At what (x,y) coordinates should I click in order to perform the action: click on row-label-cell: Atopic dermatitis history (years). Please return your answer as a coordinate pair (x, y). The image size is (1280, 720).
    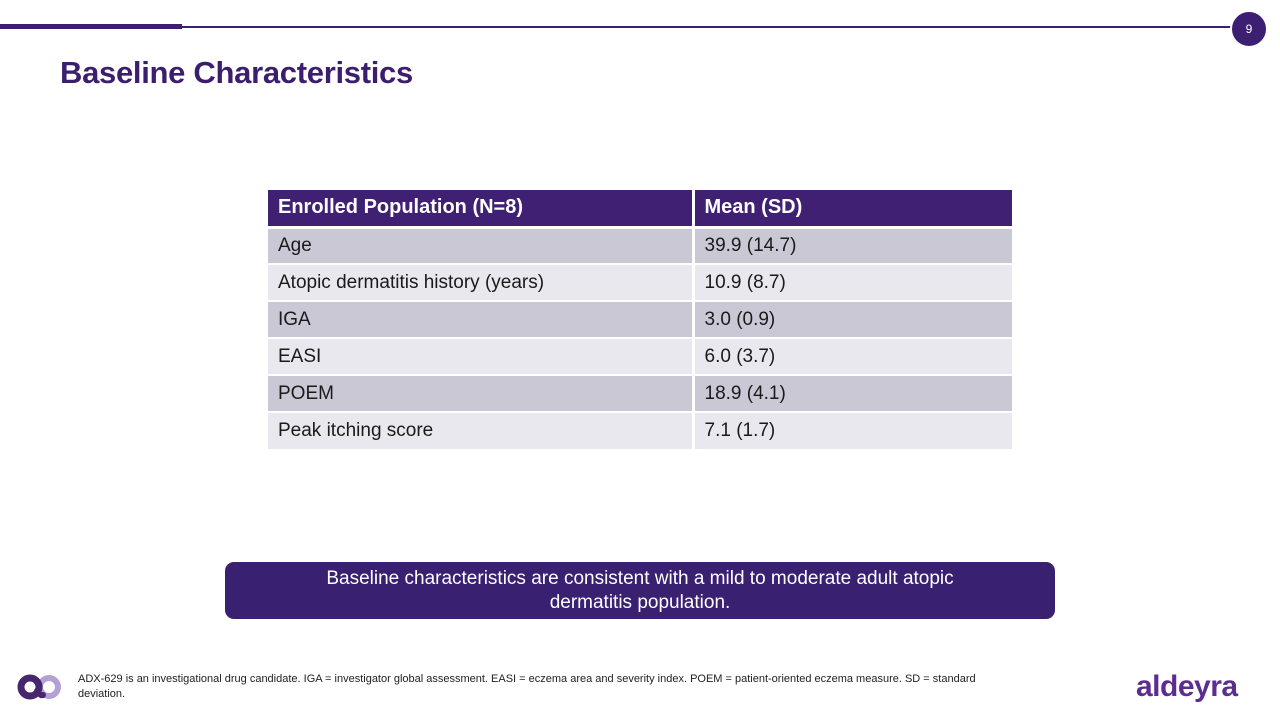
    Looking at the image, I should click on (481, 282).